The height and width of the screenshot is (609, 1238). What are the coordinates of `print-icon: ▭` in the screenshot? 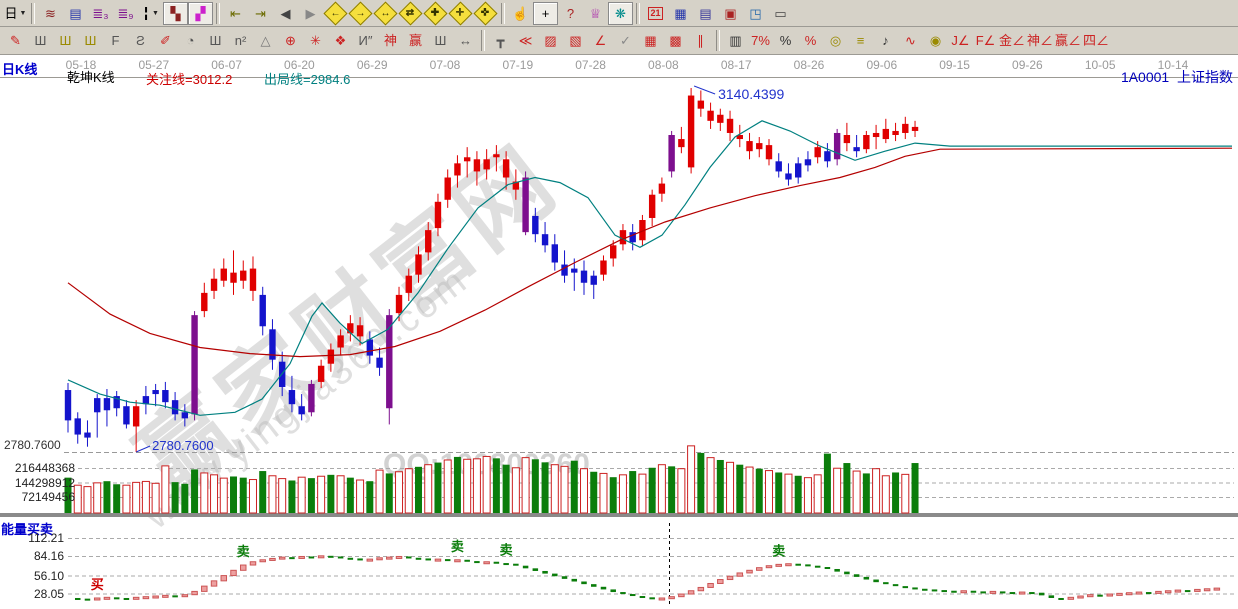 It's located at (780, 13).